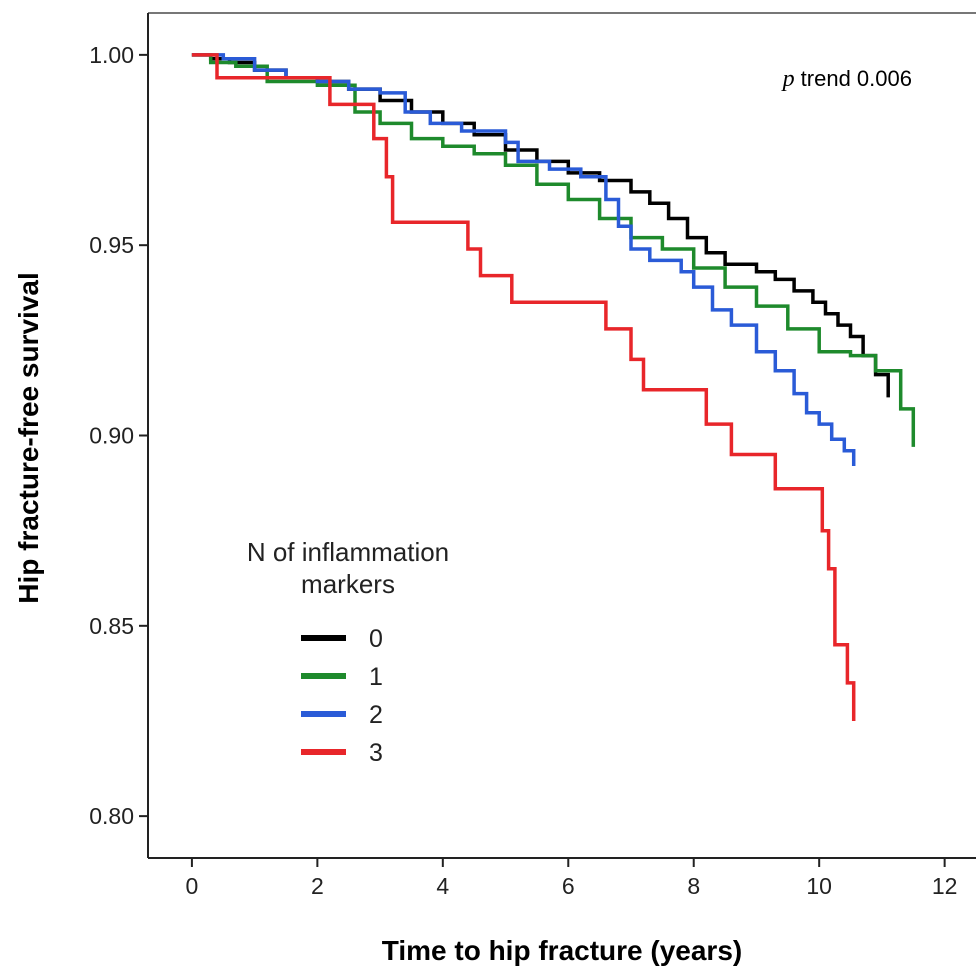 The width and height of the screenshot is (976, 973). I want to click on legend-title-line1: N of inflammation, so click(348, 552).